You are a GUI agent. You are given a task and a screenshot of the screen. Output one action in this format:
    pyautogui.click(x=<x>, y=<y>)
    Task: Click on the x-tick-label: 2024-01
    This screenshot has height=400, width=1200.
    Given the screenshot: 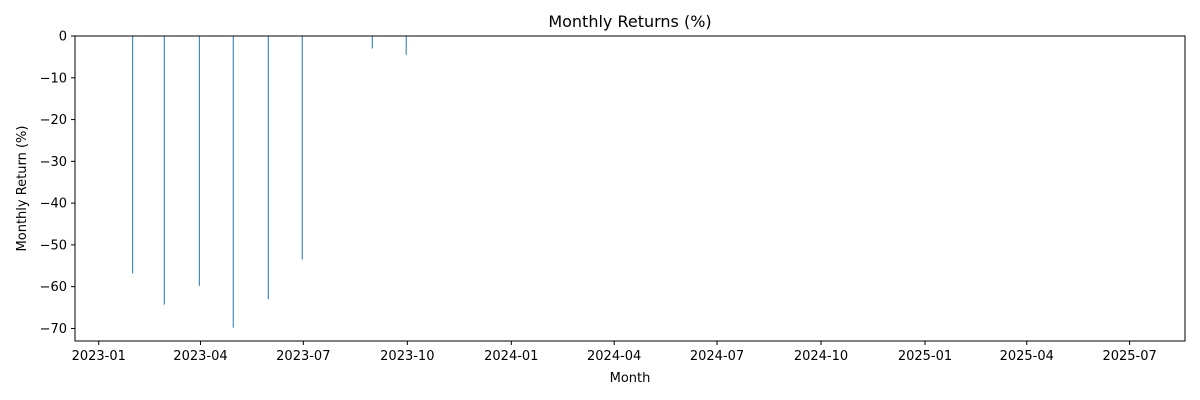 What is the action you would take?
    pyautogui.click(x=511, y=356)
    